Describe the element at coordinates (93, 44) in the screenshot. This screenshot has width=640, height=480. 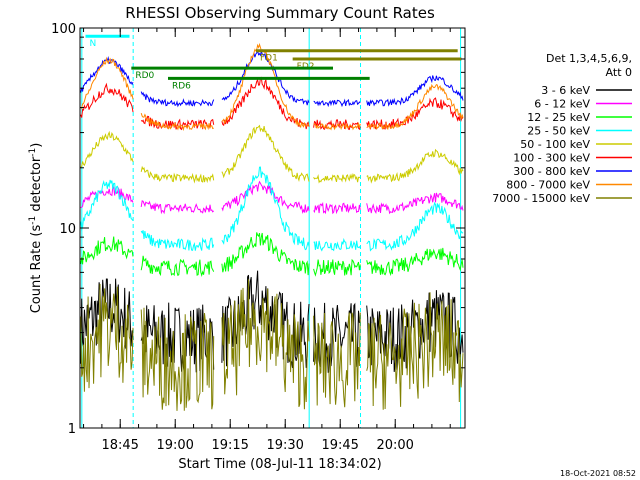
I see `annotation-label-0: N` at that location.